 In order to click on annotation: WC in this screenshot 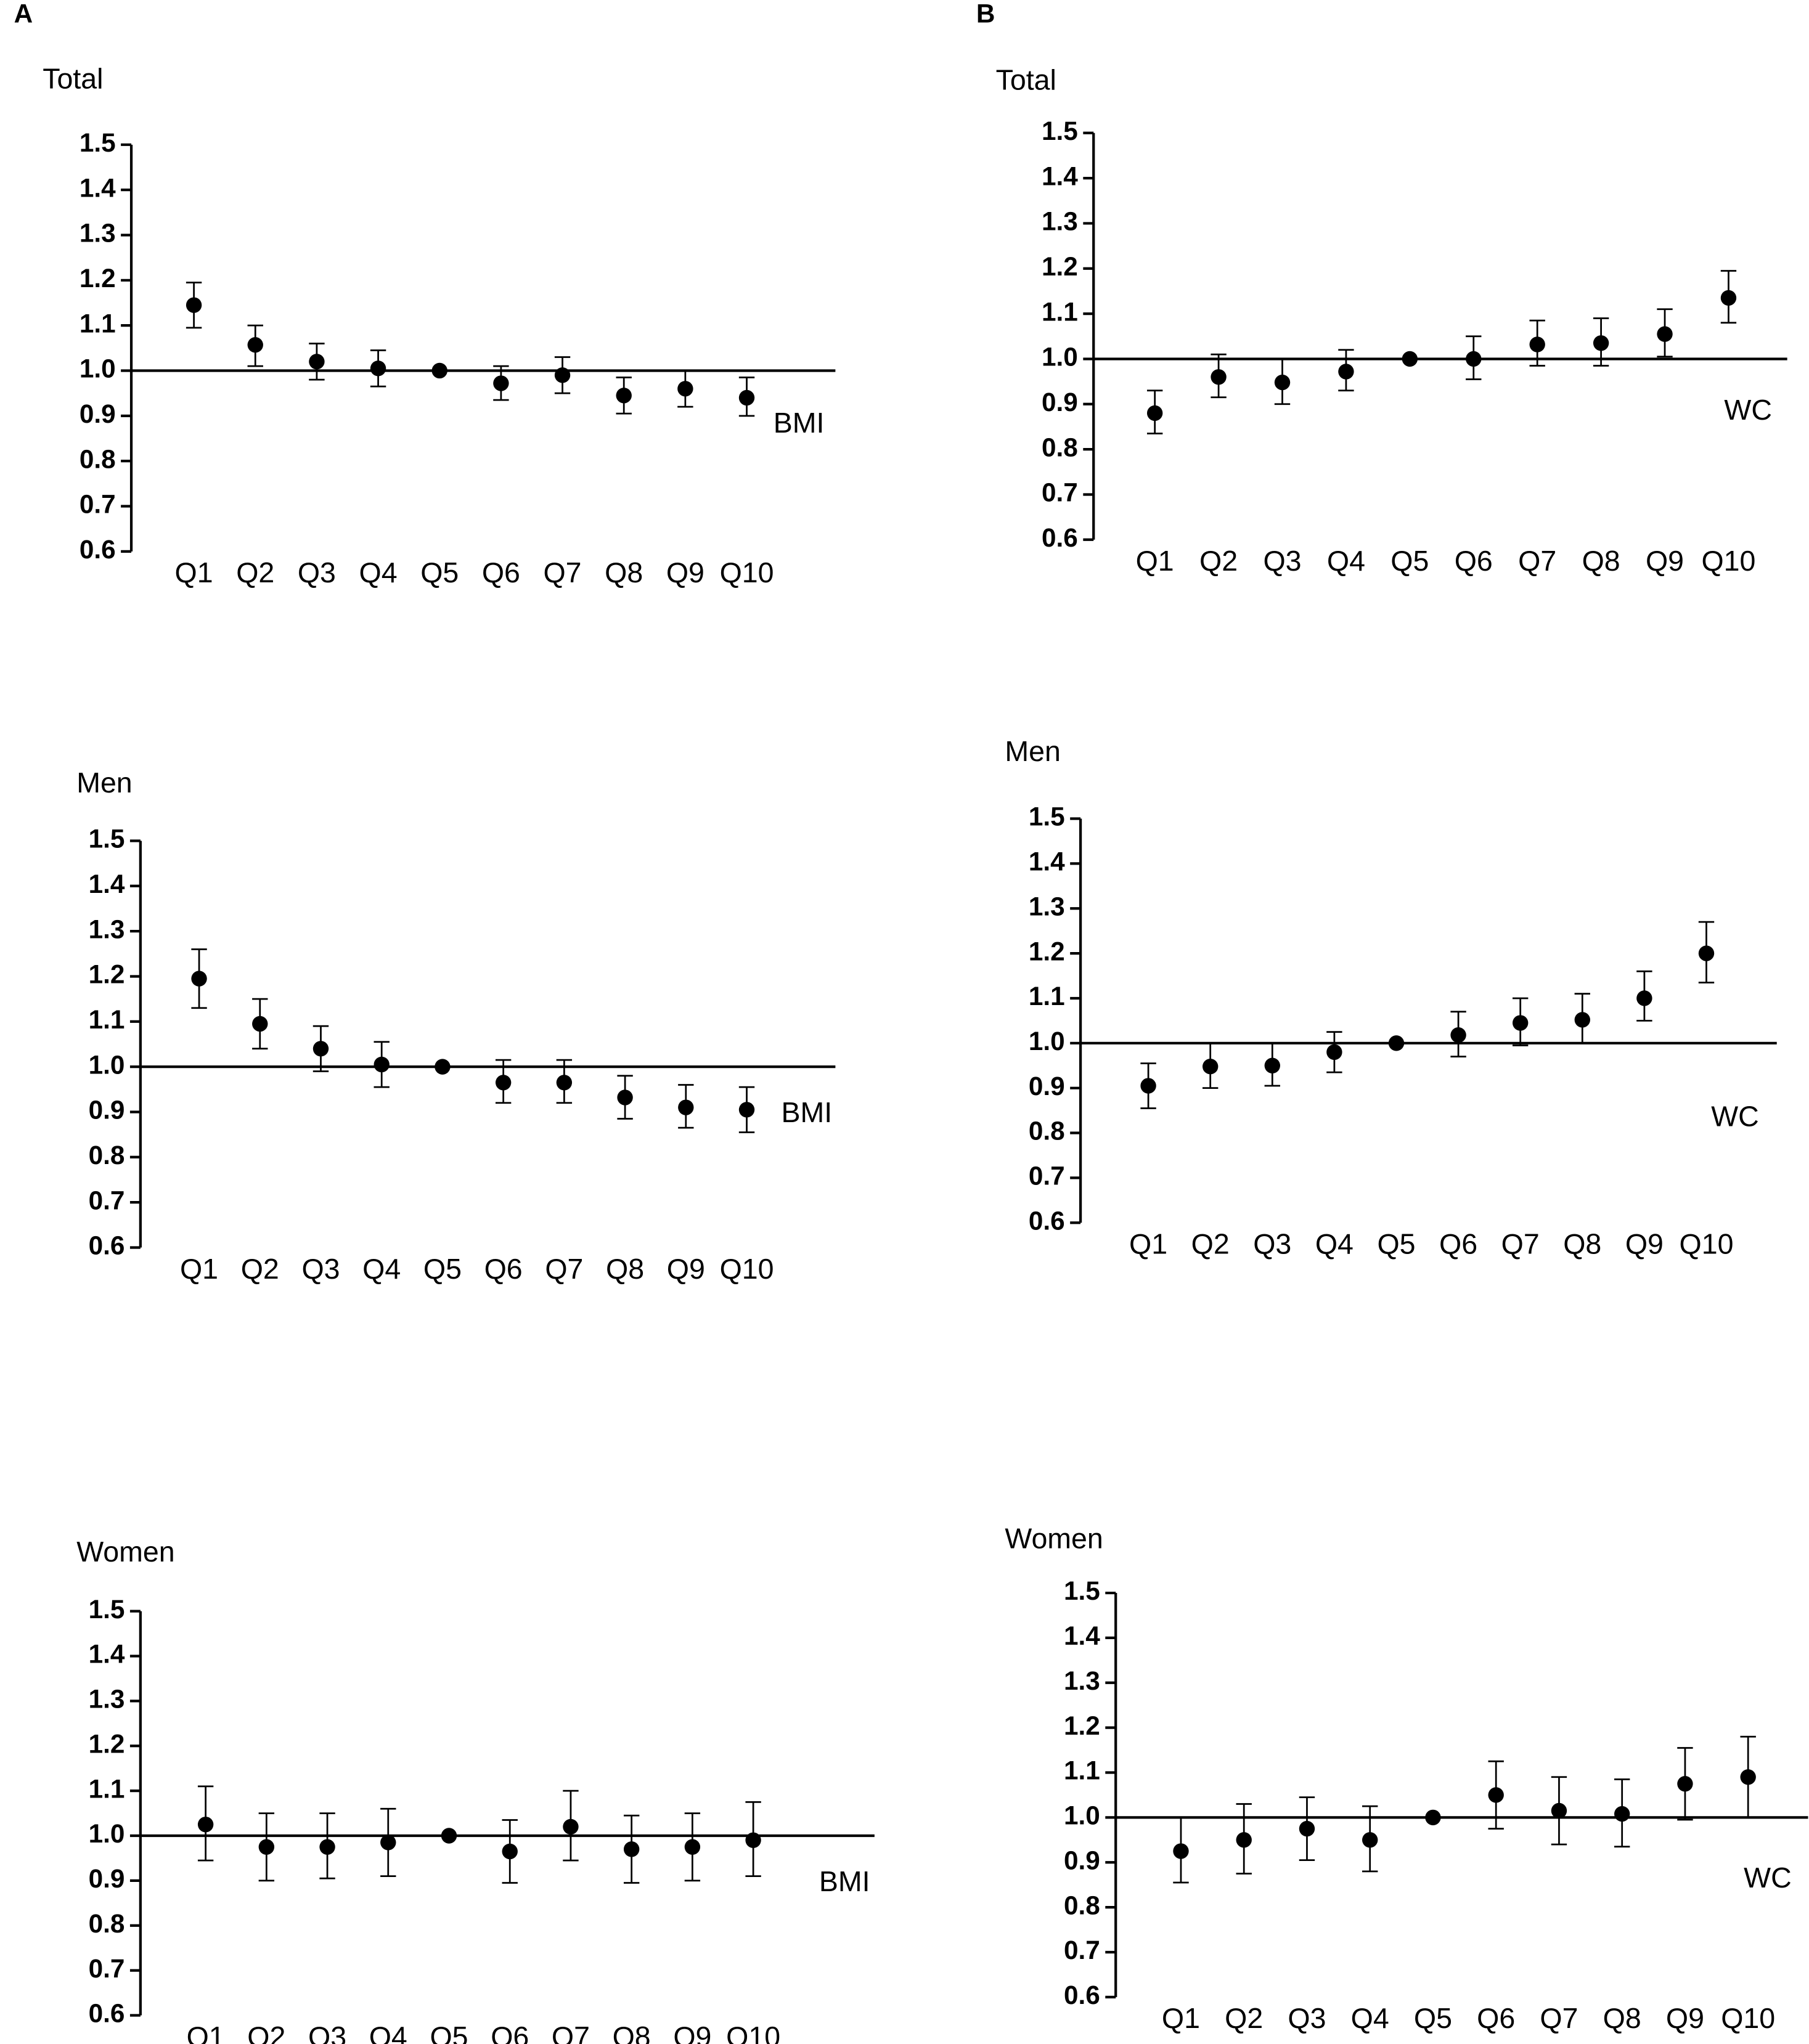, I will do `click(1748, 410)`.